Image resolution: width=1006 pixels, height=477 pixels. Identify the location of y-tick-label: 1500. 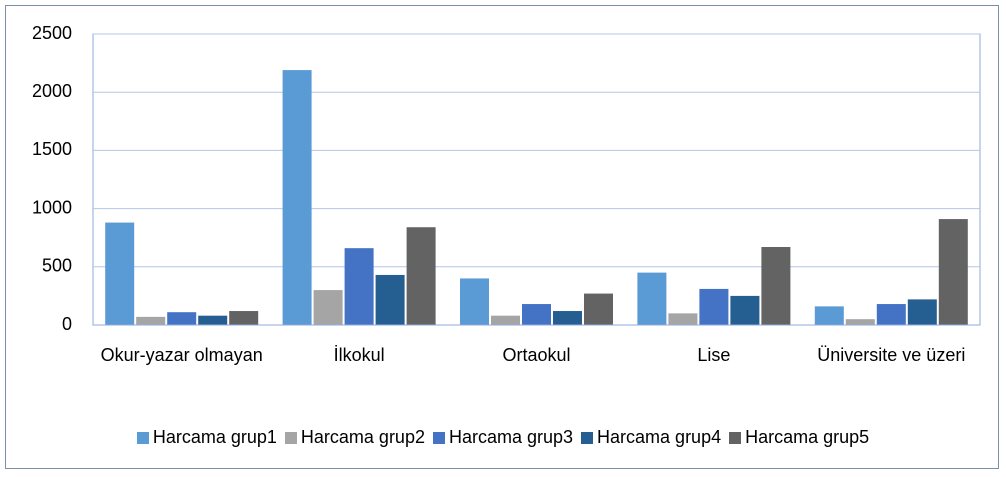
(52, 149).